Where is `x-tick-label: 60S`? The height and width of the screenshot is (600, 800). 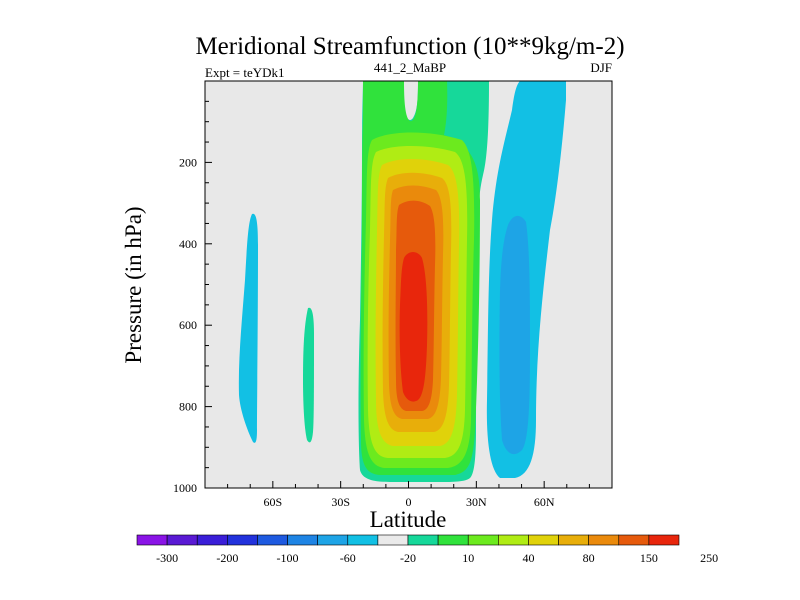 x-tick-label: 60S is located at coordinates (272, 502).